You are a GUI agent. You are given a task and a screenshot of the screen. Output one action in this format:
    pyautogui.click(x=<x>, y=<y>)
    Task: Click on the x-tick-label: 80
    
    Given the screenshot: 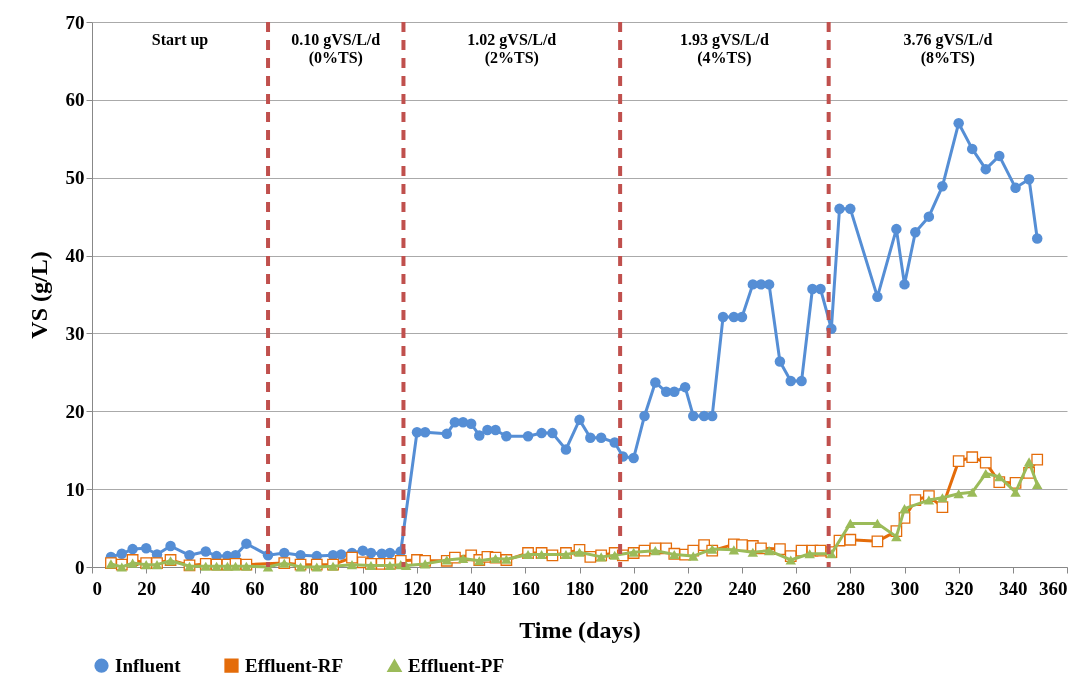 What is the action you would take?
    pyautogui.click(x=309, y=588)
    